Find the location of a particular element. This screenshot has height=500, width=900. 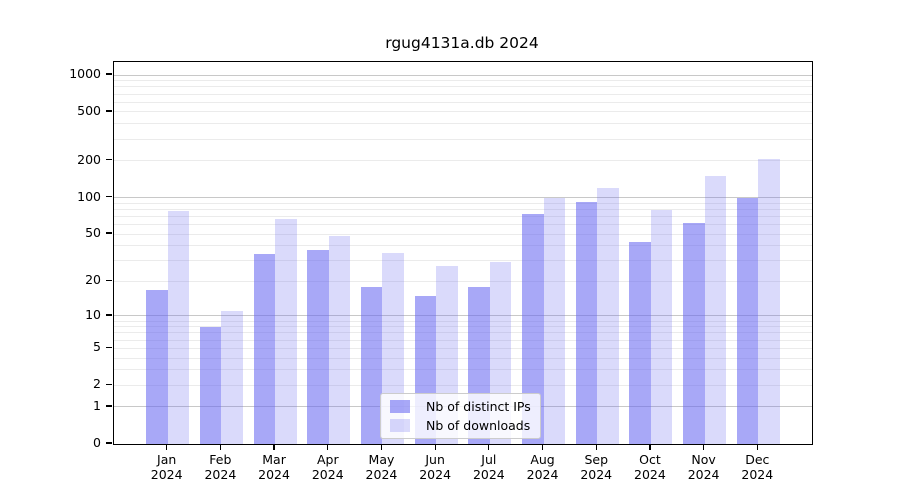

bar-downloads-mar is located at coordinates (286, 331).